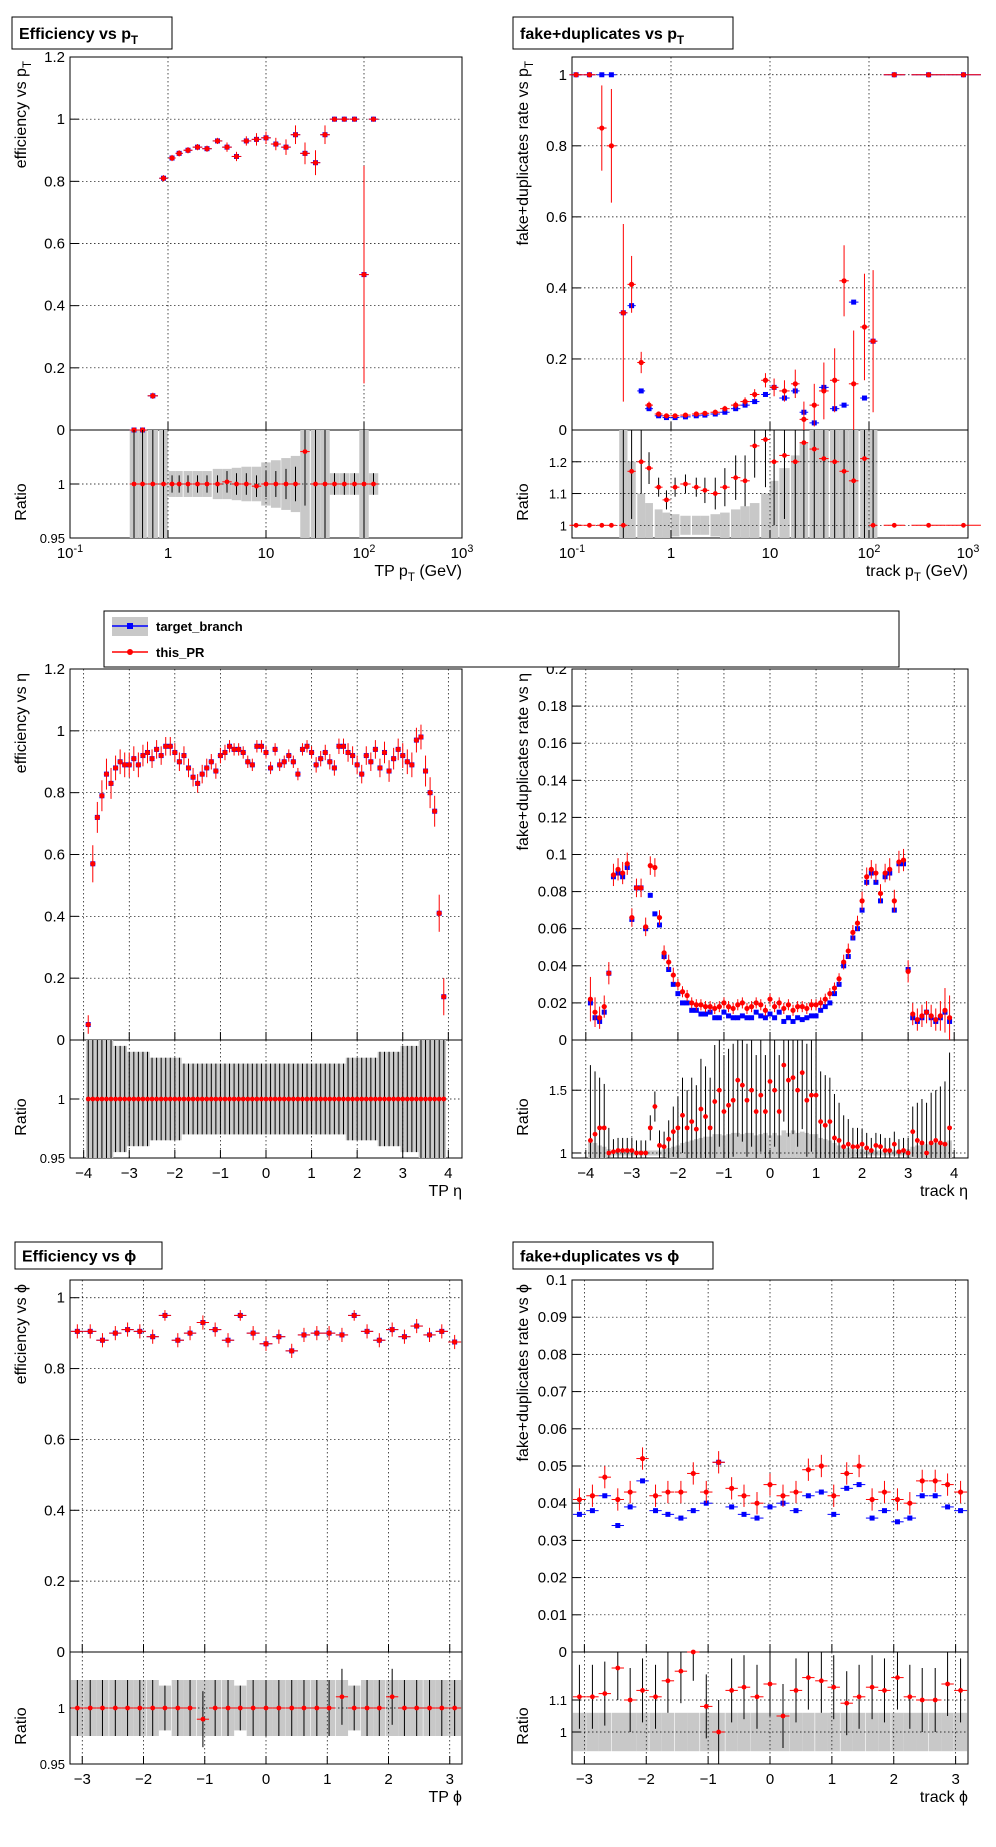 The height and width of the screenshot is (1847, 996). Describe the element at coordinates (391, 571) in the screenshot. I see `label-text: TP p` at that location.